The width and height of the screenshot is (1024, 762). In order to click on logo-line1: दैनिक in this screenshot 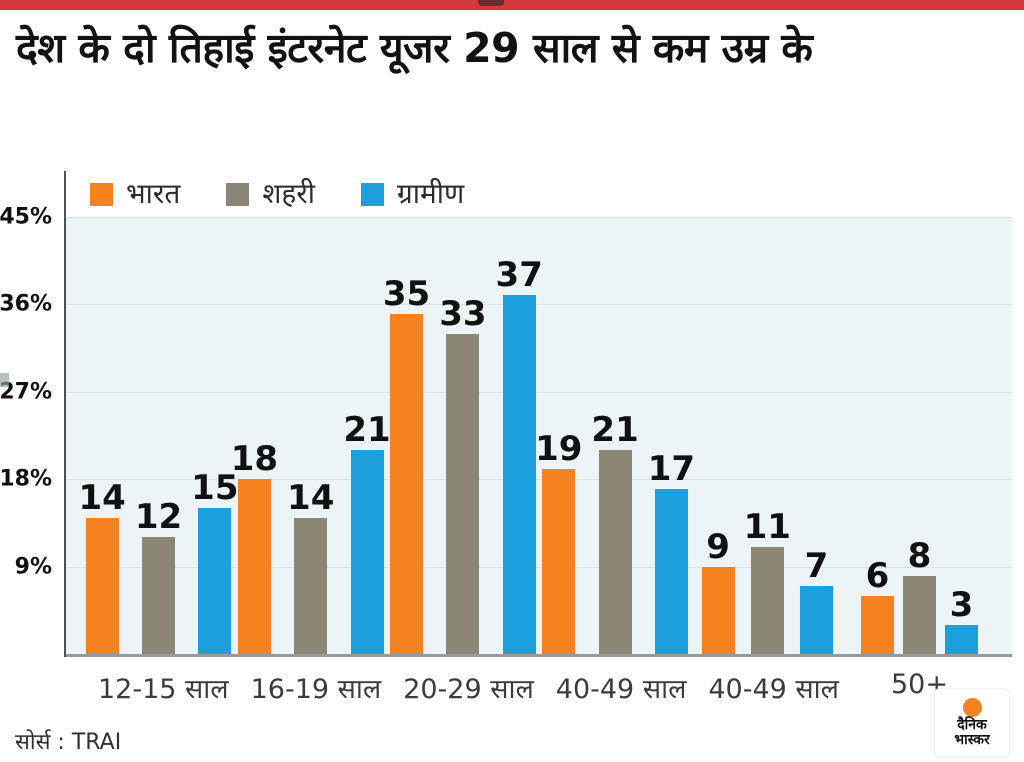, I will do `click(972, 725)`.